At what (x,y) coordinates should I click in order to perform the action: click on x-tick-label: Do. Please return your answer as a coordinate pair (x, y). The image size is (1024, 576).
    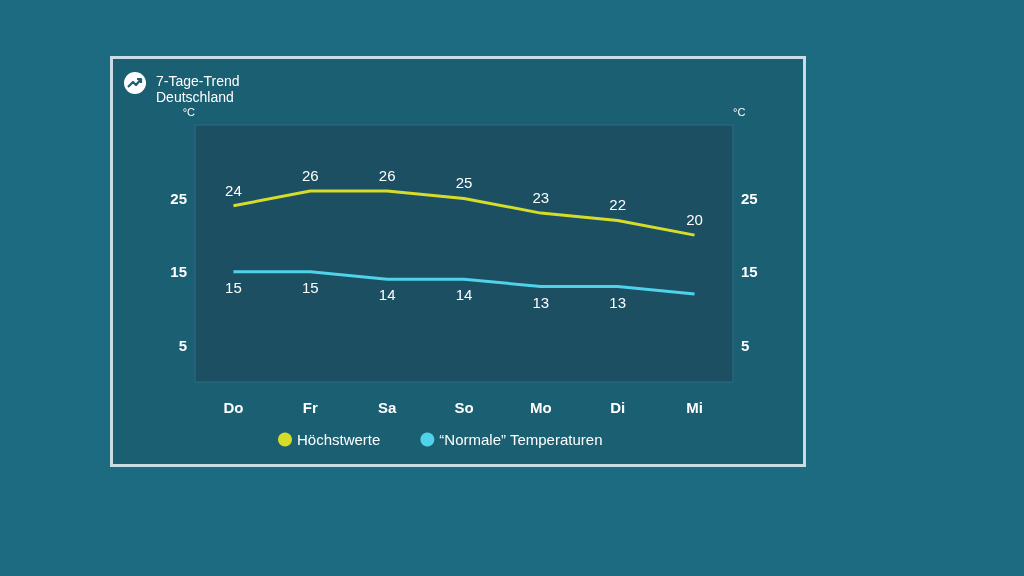
    Looking at the image, I should click on (233, 407).